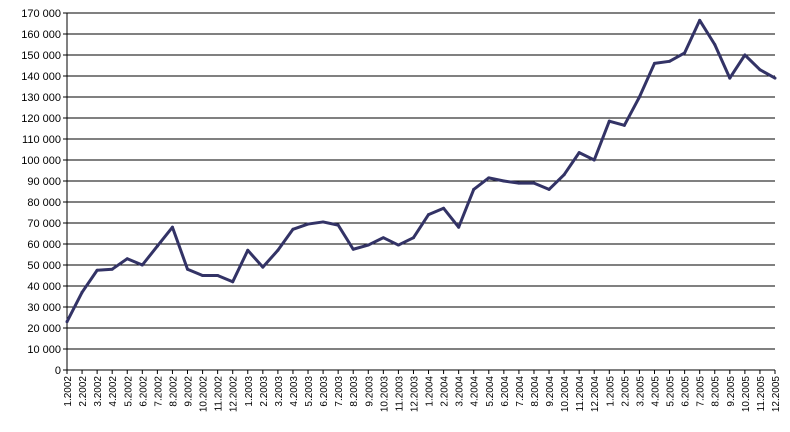 The width and height of the screenshot is (790, 432). What do you see at coordinates (44, 287) in the screenshot?
I see `y-tick-label: 40 000` at bounding box center [44, 287].